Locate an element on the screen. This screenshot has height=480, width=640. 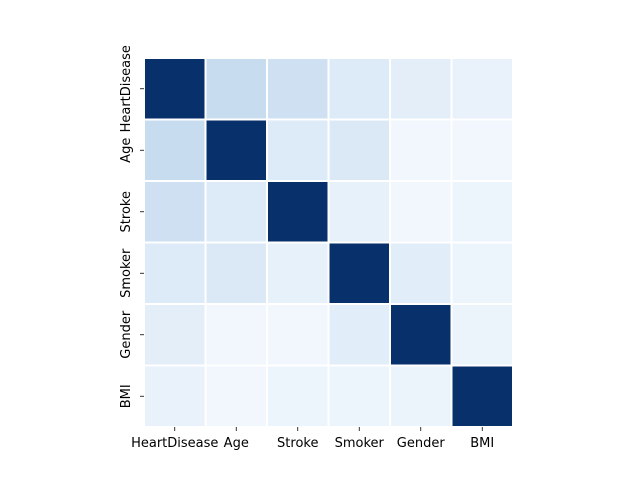
heatmap-cell-stroke-age is located at coordinates (236, 212).